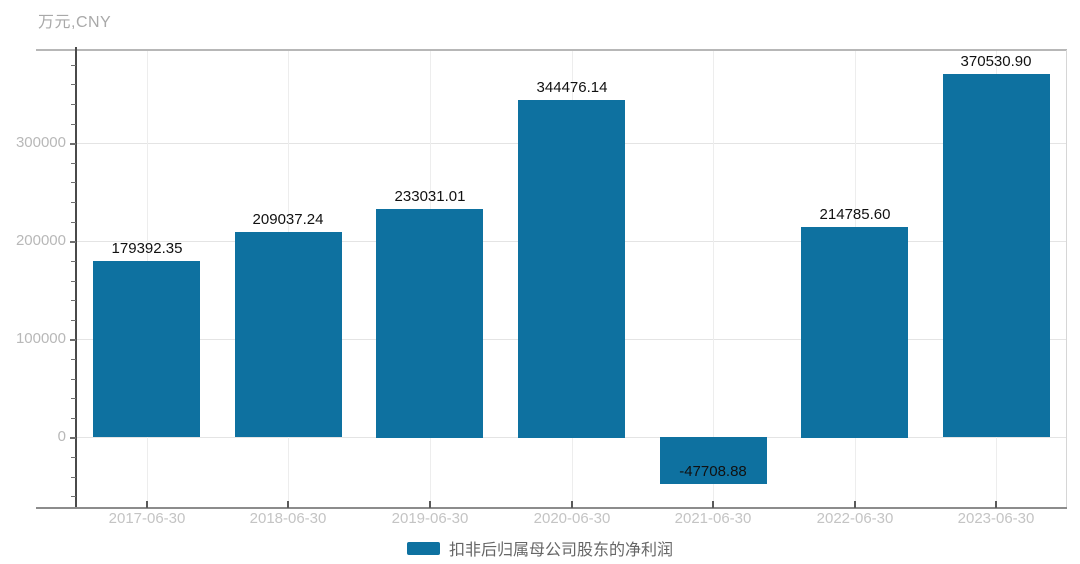 Image resolution: width=1080 pixels, height=564 pixels. Describe the element at coordinates (76, 277) in the screenshot. I see `y-axis-line` at that location.